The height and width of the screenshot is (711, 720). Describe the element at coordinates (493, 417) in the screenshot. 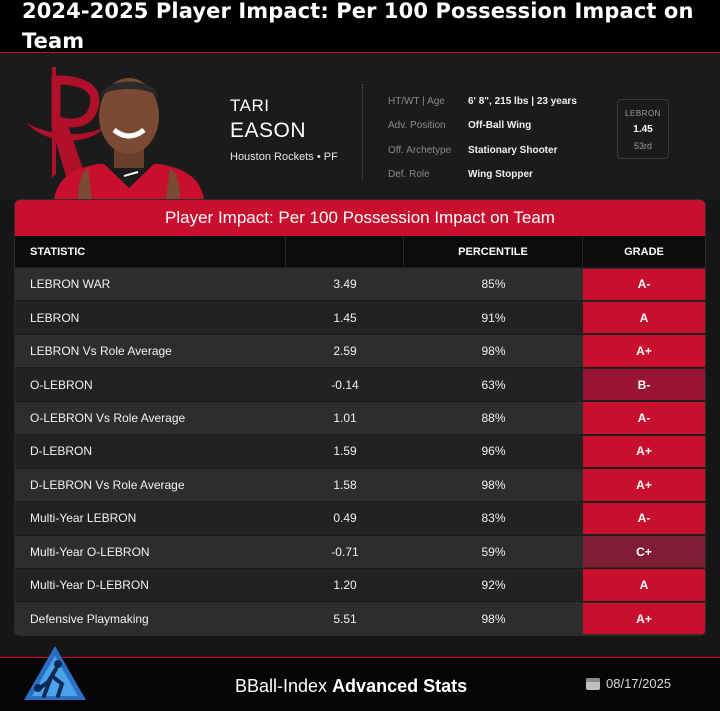

I see `stat-percentile: 88%` at that location.